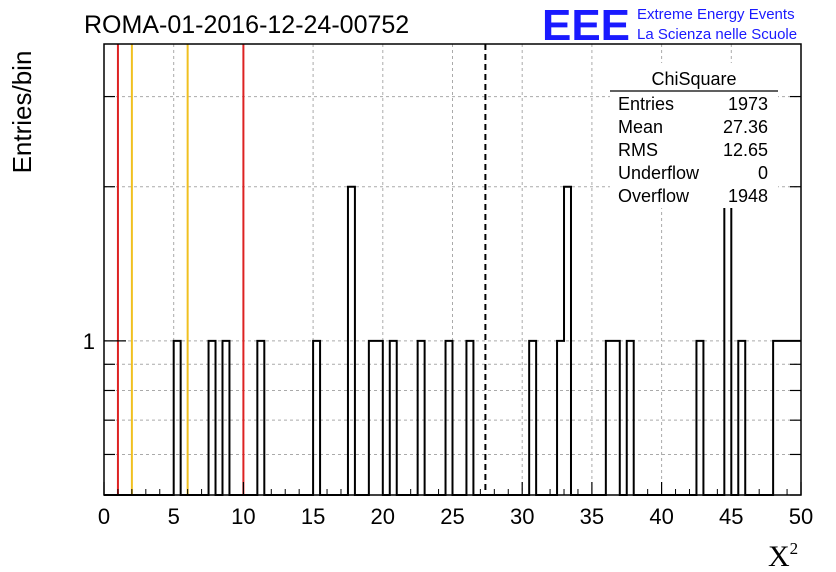 The width and height of the screenshot is (836, 572). I want to click on stats-box-title: ChiSquare, so click(693, 79).